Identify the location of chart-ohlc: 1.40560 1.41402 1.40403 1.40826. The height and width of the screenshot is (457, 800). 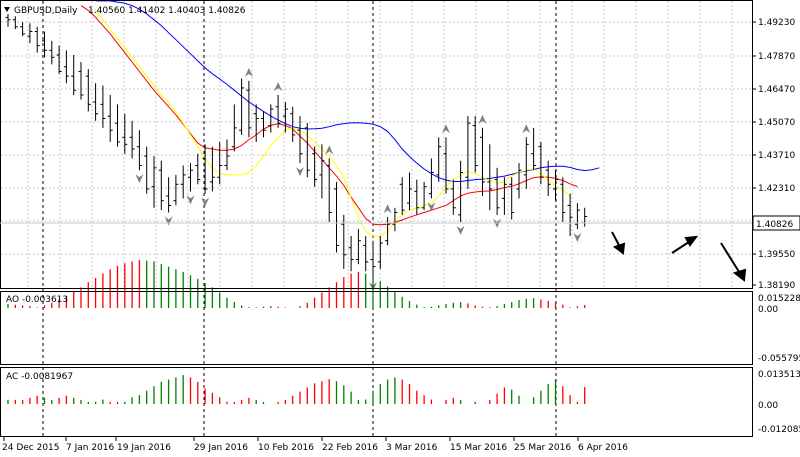
(167, 11).